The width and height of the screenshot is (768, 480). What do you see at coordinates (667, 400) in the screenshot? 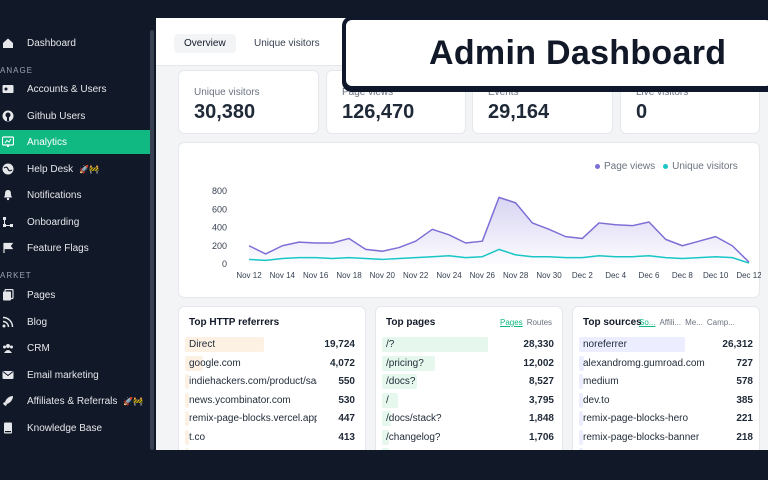
I see `table-row: dev.to 385` at bounding box center [667, 400].